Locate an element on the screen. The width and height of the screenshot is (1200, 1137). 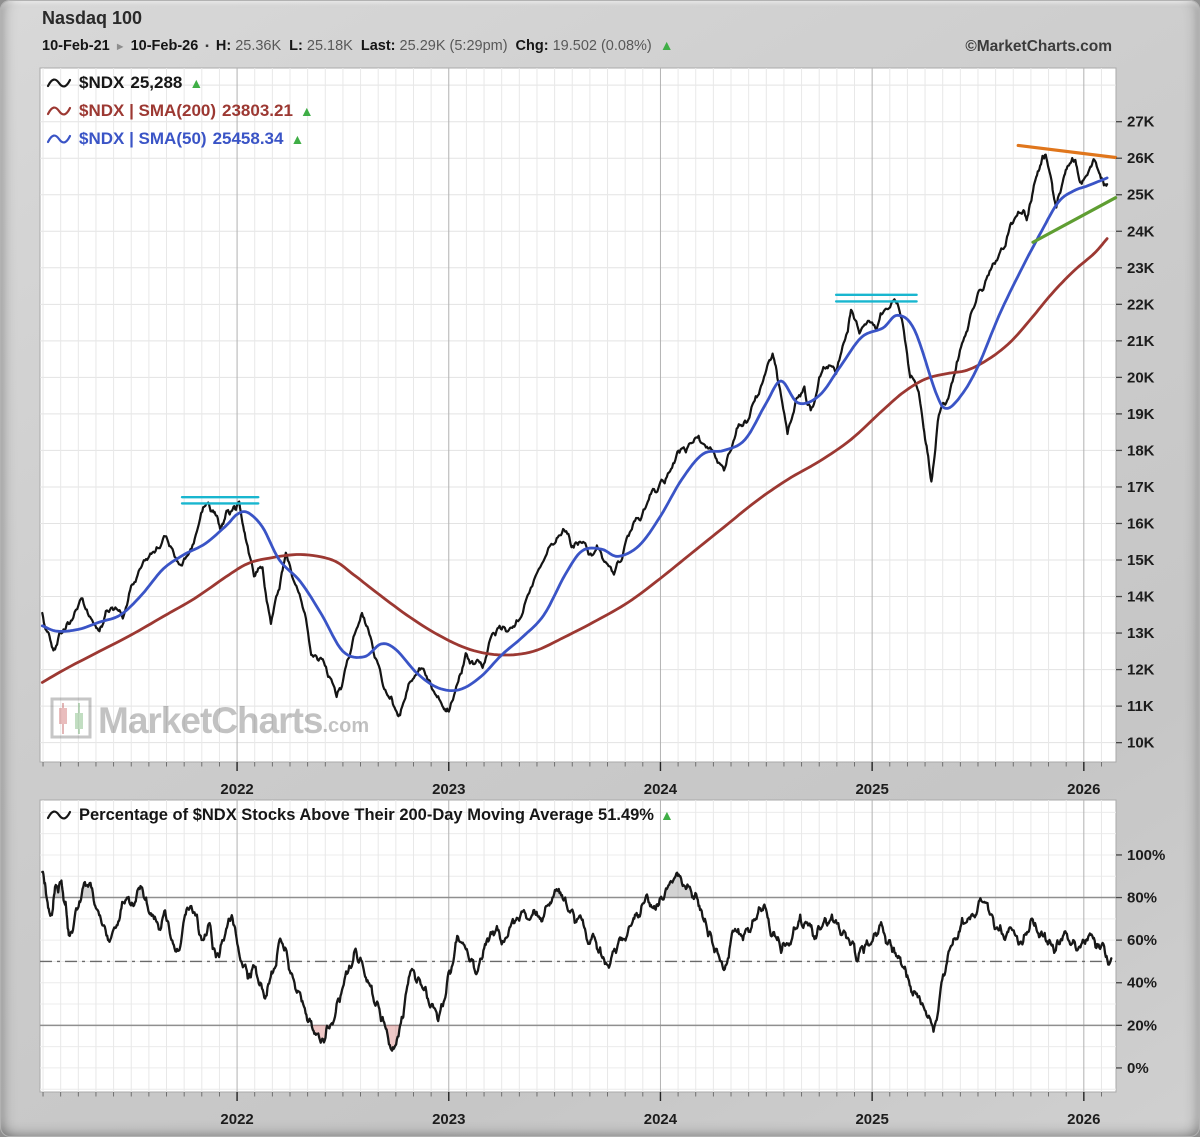
page-title: Nasdaq 100 is located at coordinates (92, 18).